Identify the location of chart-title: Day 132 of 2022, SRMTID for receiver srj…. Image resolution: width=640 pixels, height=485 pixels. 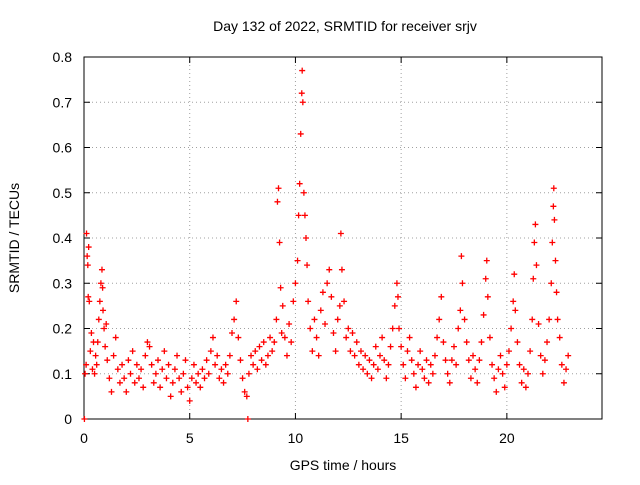
(345, 26).